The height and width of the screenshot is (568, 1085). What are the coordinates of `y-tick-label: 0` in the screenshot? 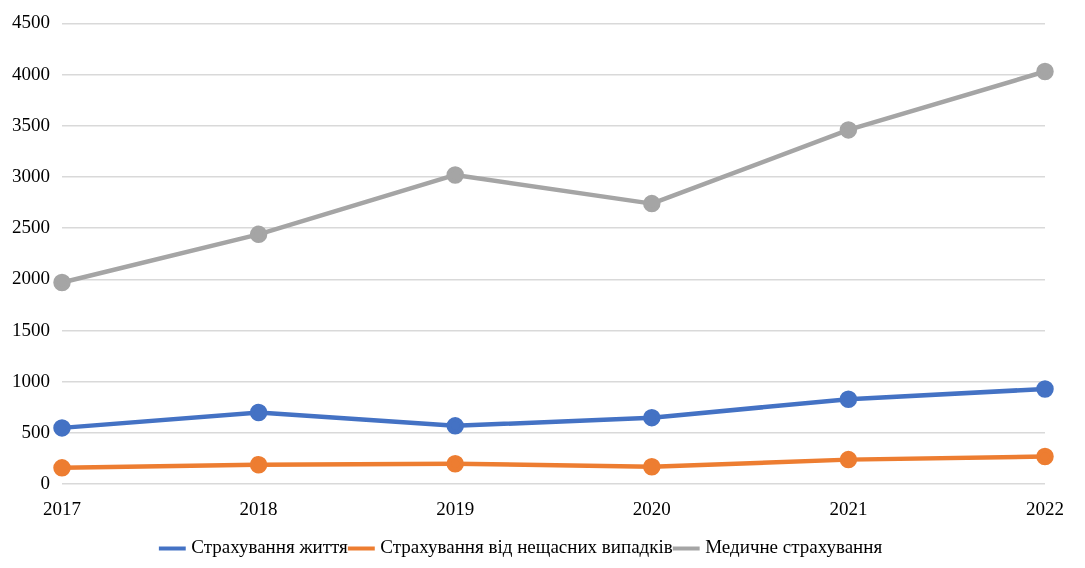 It's located at (45, 483).